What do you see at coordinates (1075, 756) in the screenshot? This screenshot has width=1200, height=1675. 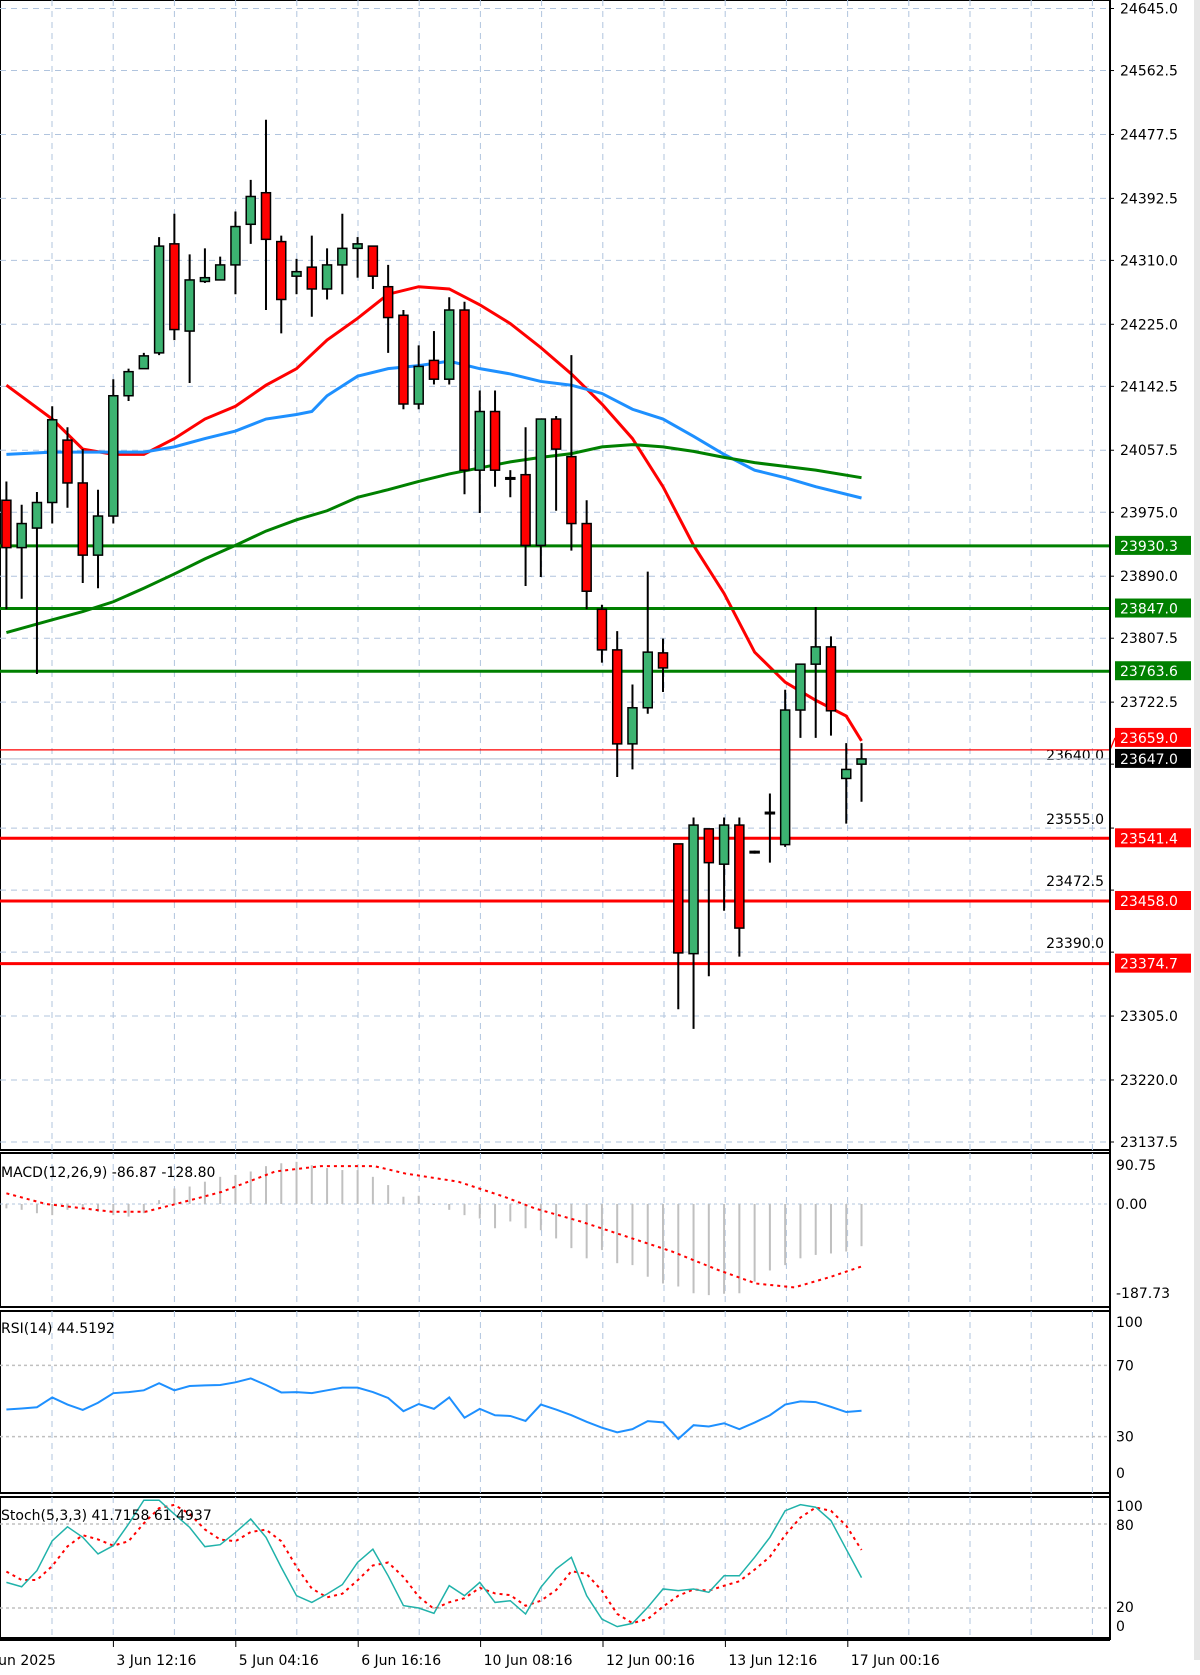 I see `price-tick-label: 23640.0` at bounding box center [1075, 756].